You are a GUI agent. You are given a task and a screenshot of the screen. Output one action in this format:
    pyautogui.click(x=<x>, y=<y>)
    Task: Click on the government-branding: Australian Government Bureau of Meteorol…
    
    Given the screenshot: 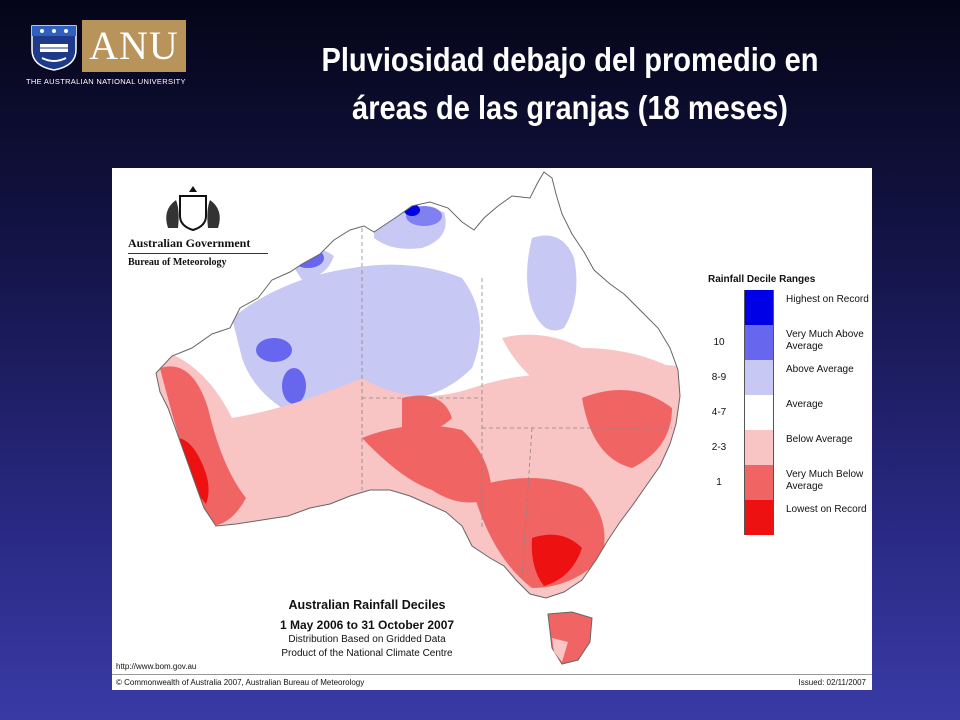 What is the action you would take?
    pyautogui.click(x=198, y=226)
    